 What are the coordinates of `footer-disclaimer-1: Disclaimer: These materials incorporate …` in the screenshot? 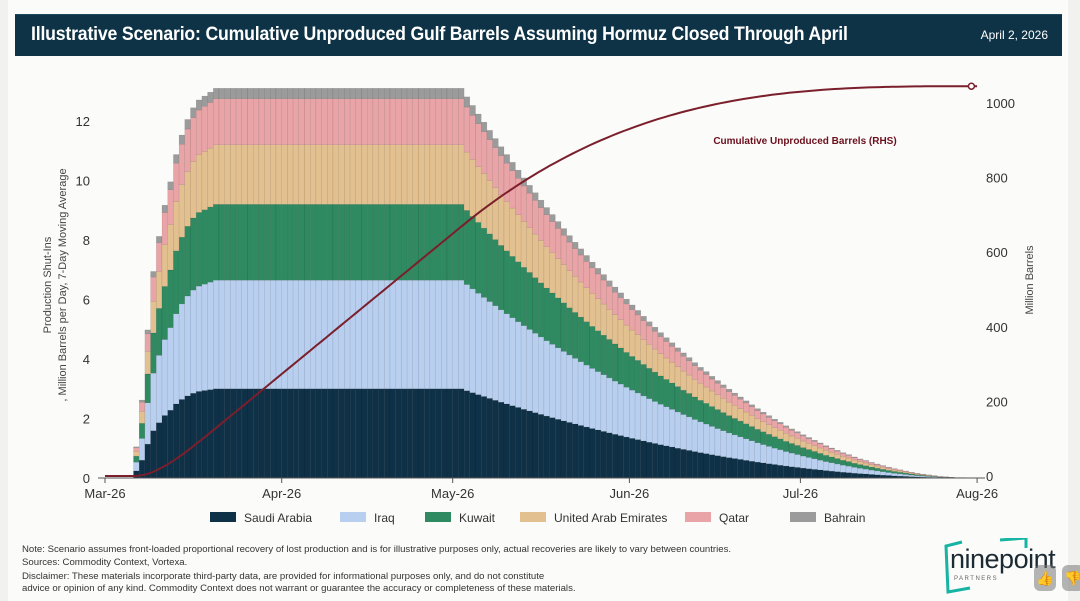 It's located at (283, 576).